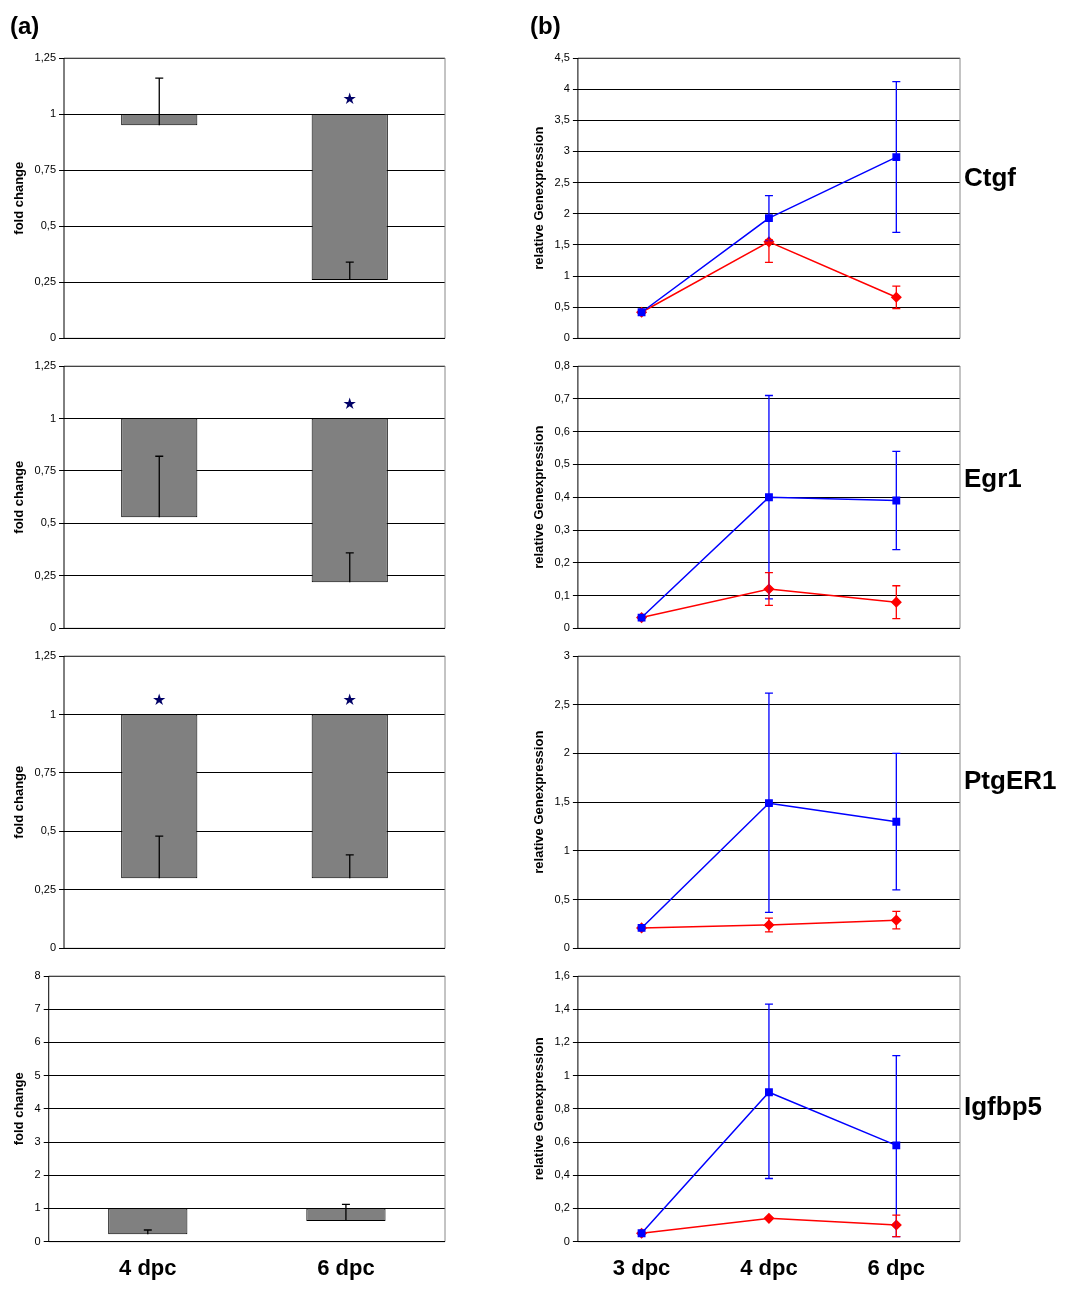 The width and height of the screenshot is (1089, 1297). What do you see at coordinates (562, 1041) in the screenshot?
I see `y-tick-label: 1,2` at bounding box center [562, 1041].